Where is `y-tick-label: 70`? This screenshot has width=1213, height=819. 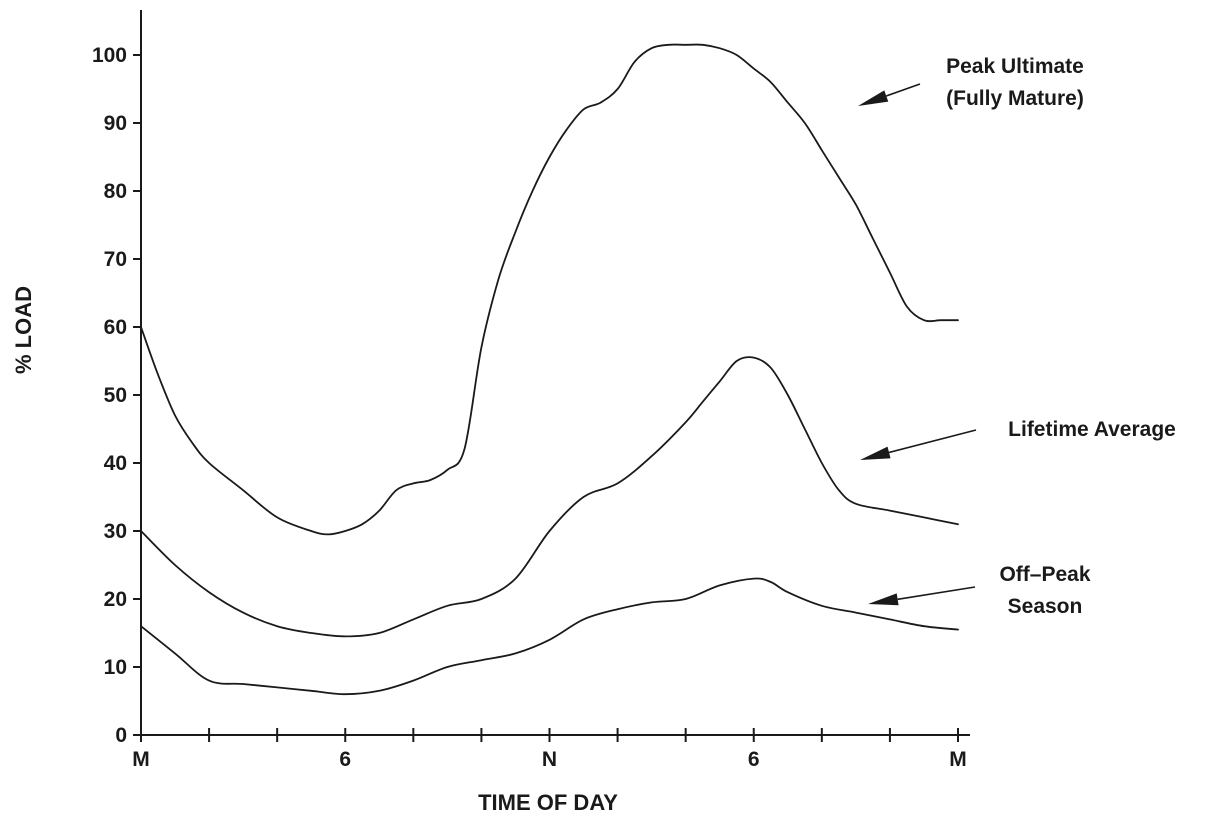 y-tick-label: 70 is located at coordinates (115, 259).